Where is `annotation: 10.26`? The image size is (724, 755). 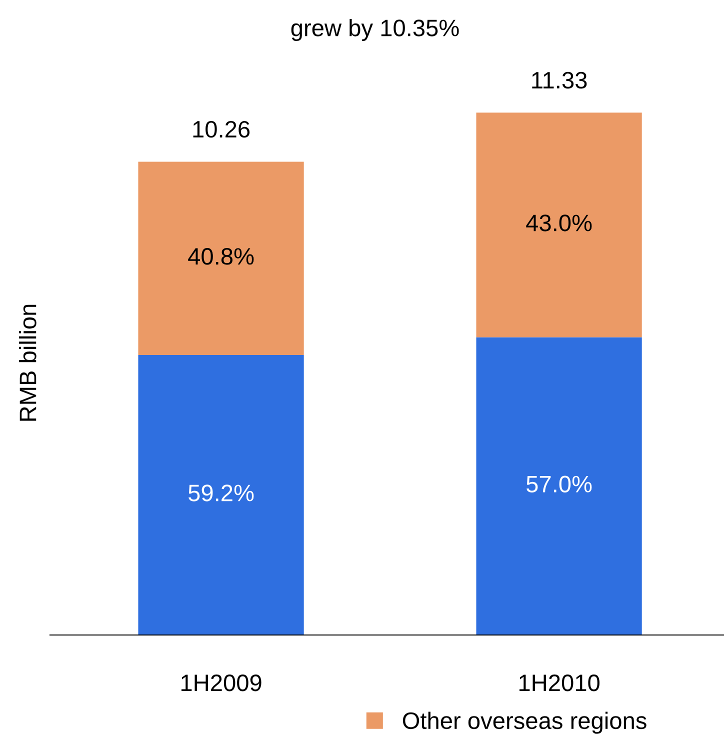
annotation: 10.26 is located at coordinates (221, 129).